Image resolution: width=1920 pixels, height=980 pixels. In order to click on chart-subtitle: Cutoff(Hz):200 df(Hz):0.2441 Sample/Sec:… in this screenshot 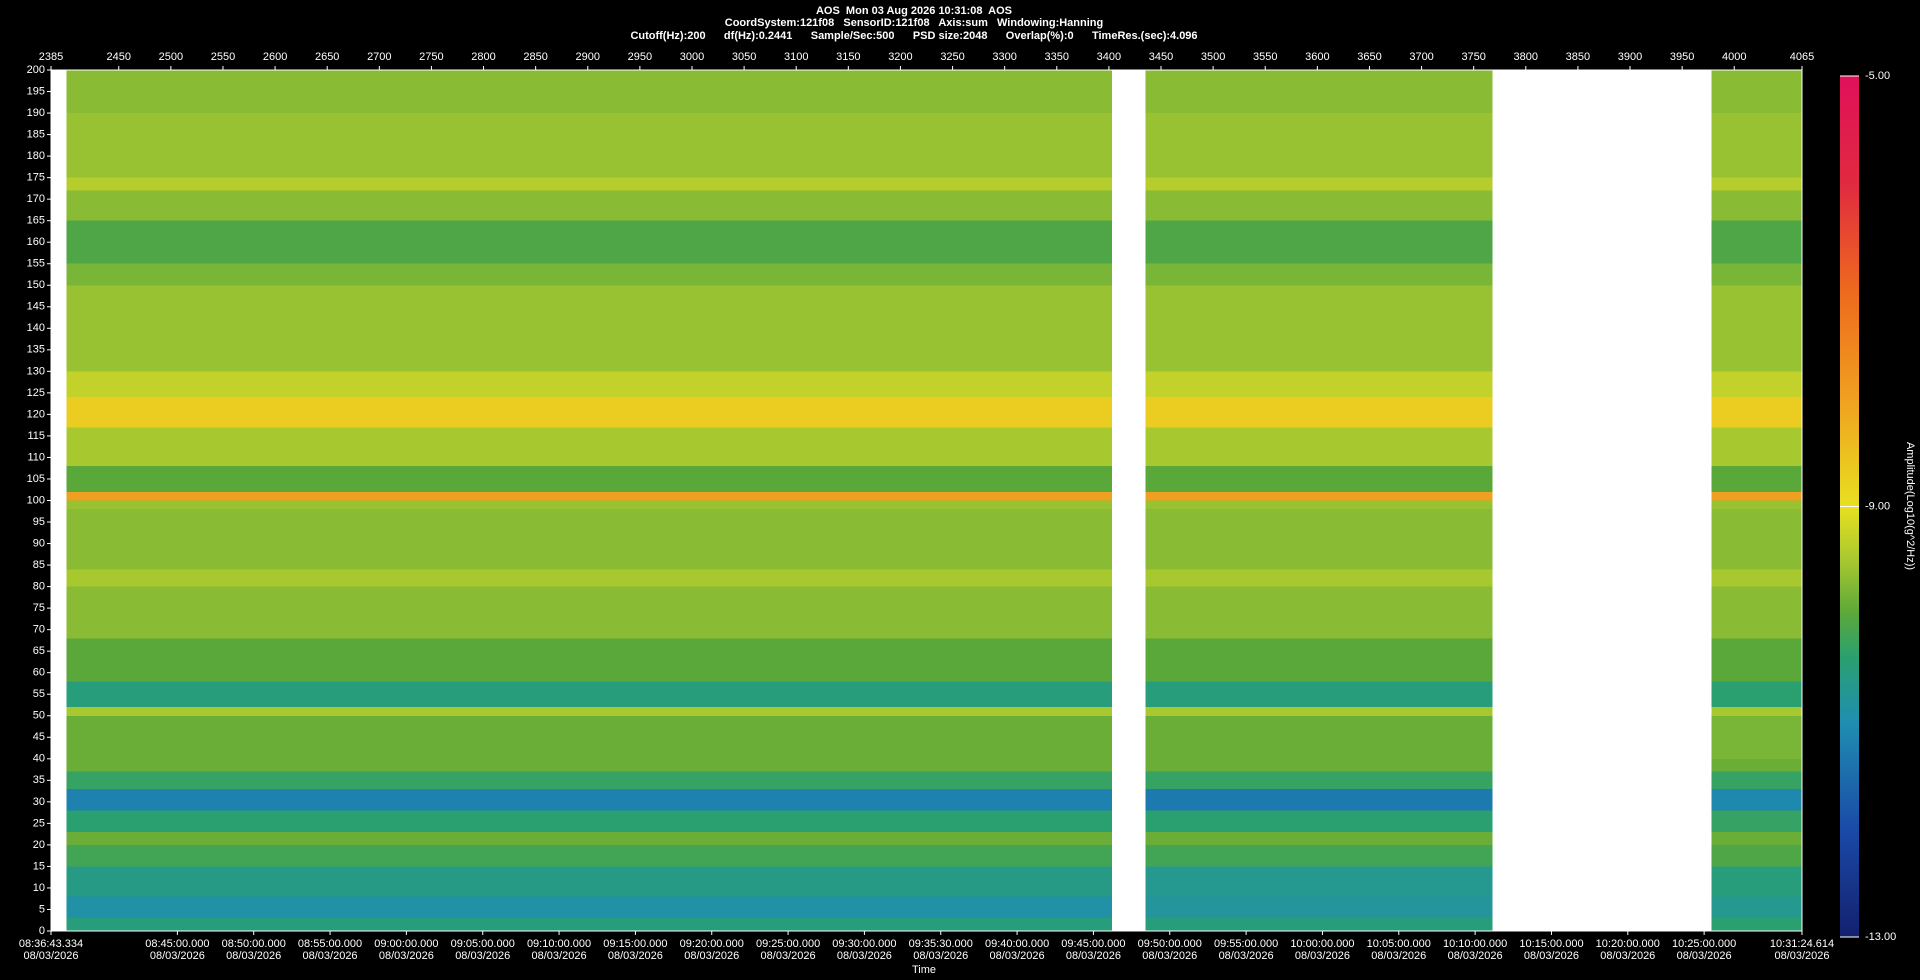, I will do `click(913, 36)`.